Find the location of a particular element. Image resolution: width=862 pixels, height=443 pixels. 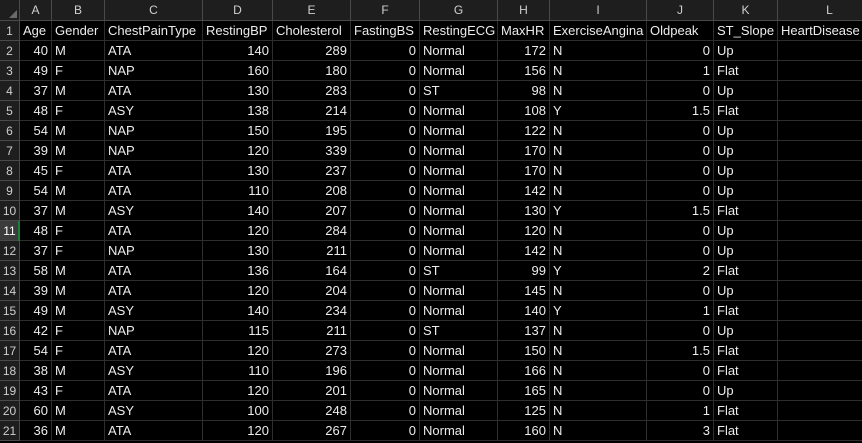

row-header-14: 14 is located at coordinates (10, 291).